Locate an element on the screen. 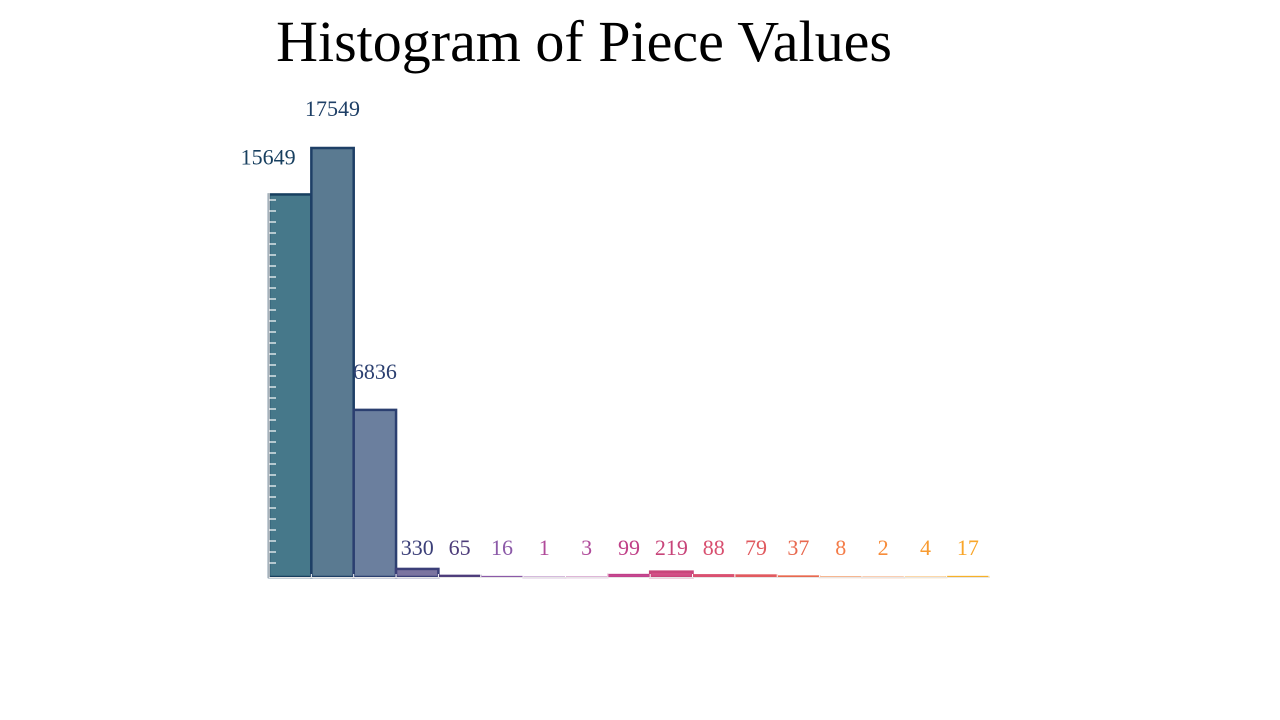 The width and height of the screenshot is (1280, 720). bar-value-label: 16 is located at coordinates (502, 547).